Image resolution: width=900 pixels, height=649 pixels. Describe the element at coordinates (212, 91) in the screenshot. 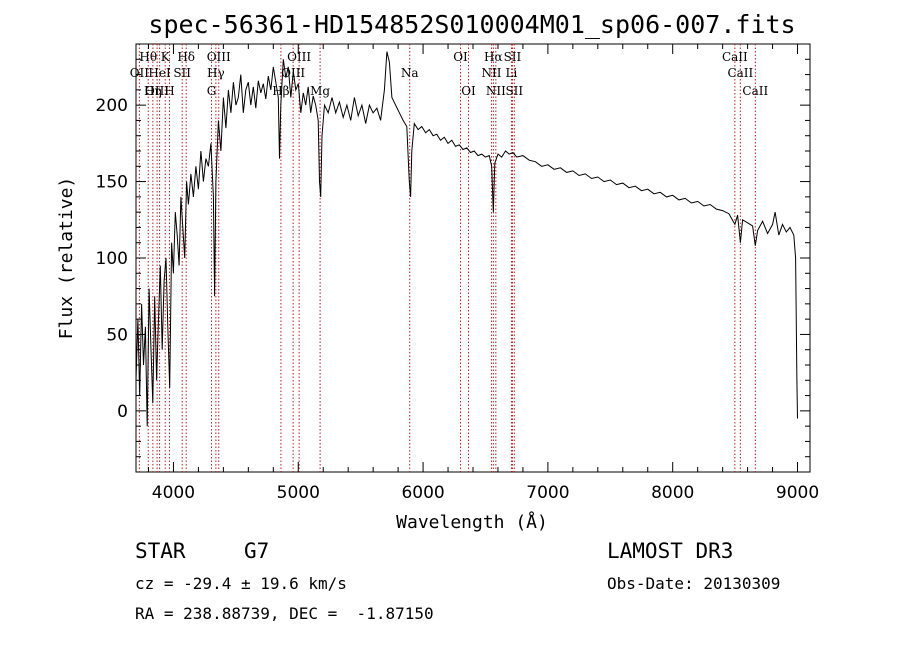

I see `line-label-13: G` at that location.